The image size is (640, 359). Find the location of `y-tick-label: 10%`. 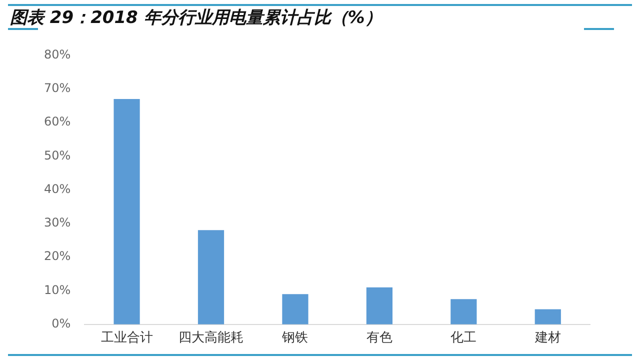

y-tick-label: 10% is located at coordinates (57, 289).